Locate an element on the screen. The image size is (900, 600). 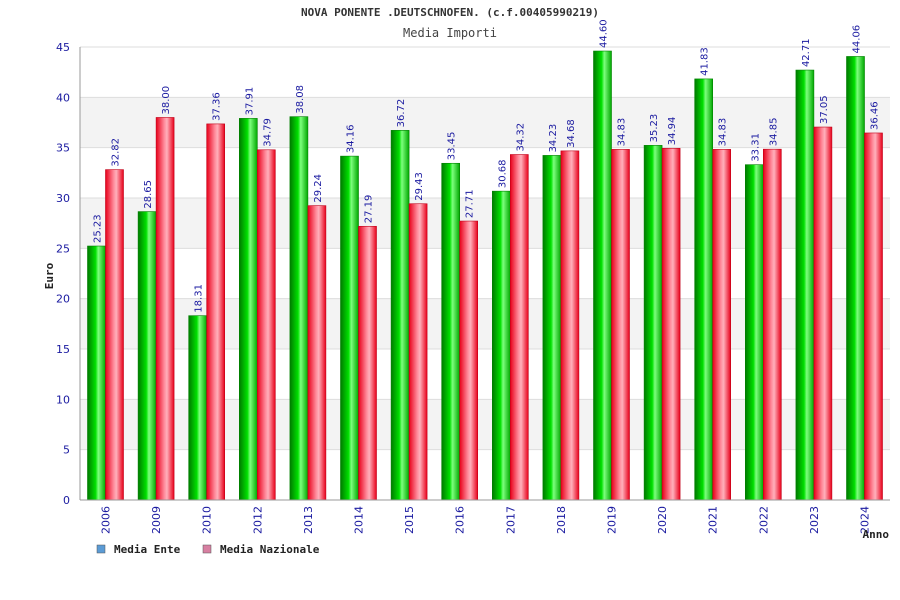
y-axis-label: Euro is located at coordinates (49, 275).